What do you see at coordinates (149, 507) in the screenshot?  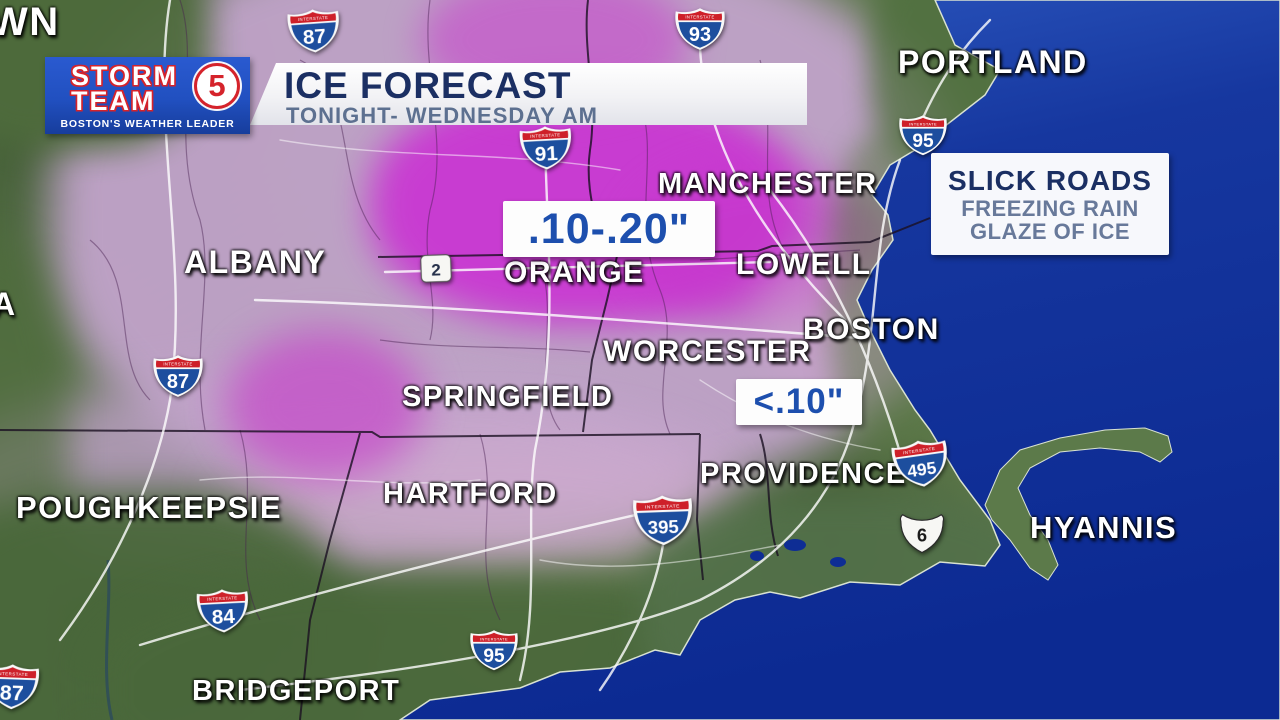 I see `city-label-poughkeepsie: POUGHKEEPSIE` at bounding box center [149, 507].